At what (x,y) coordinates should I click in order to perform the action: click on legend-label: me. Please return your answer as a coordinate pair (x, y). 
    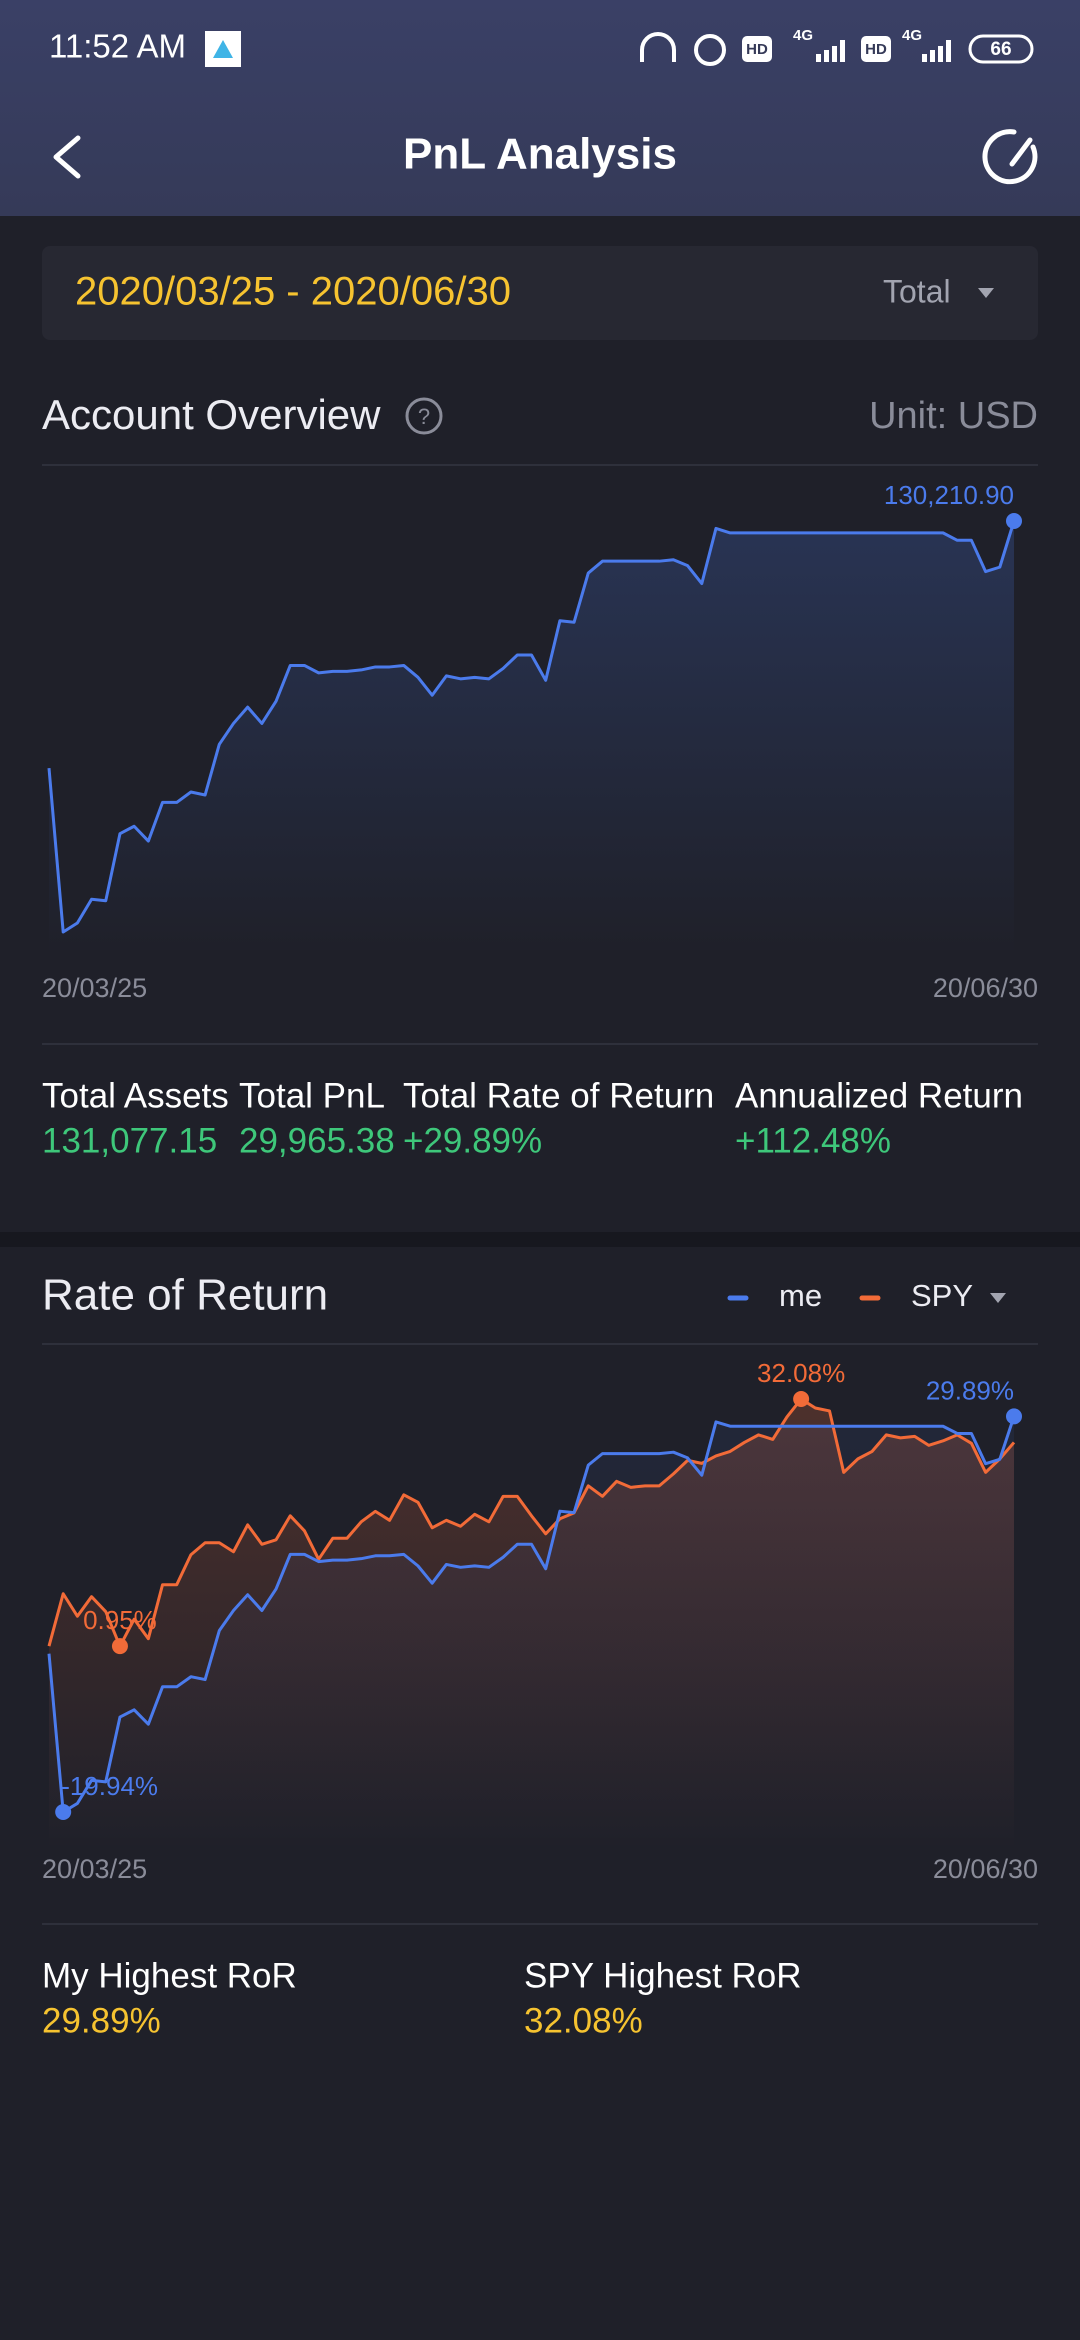
    Looking at the image, I should click on (800, 1295).